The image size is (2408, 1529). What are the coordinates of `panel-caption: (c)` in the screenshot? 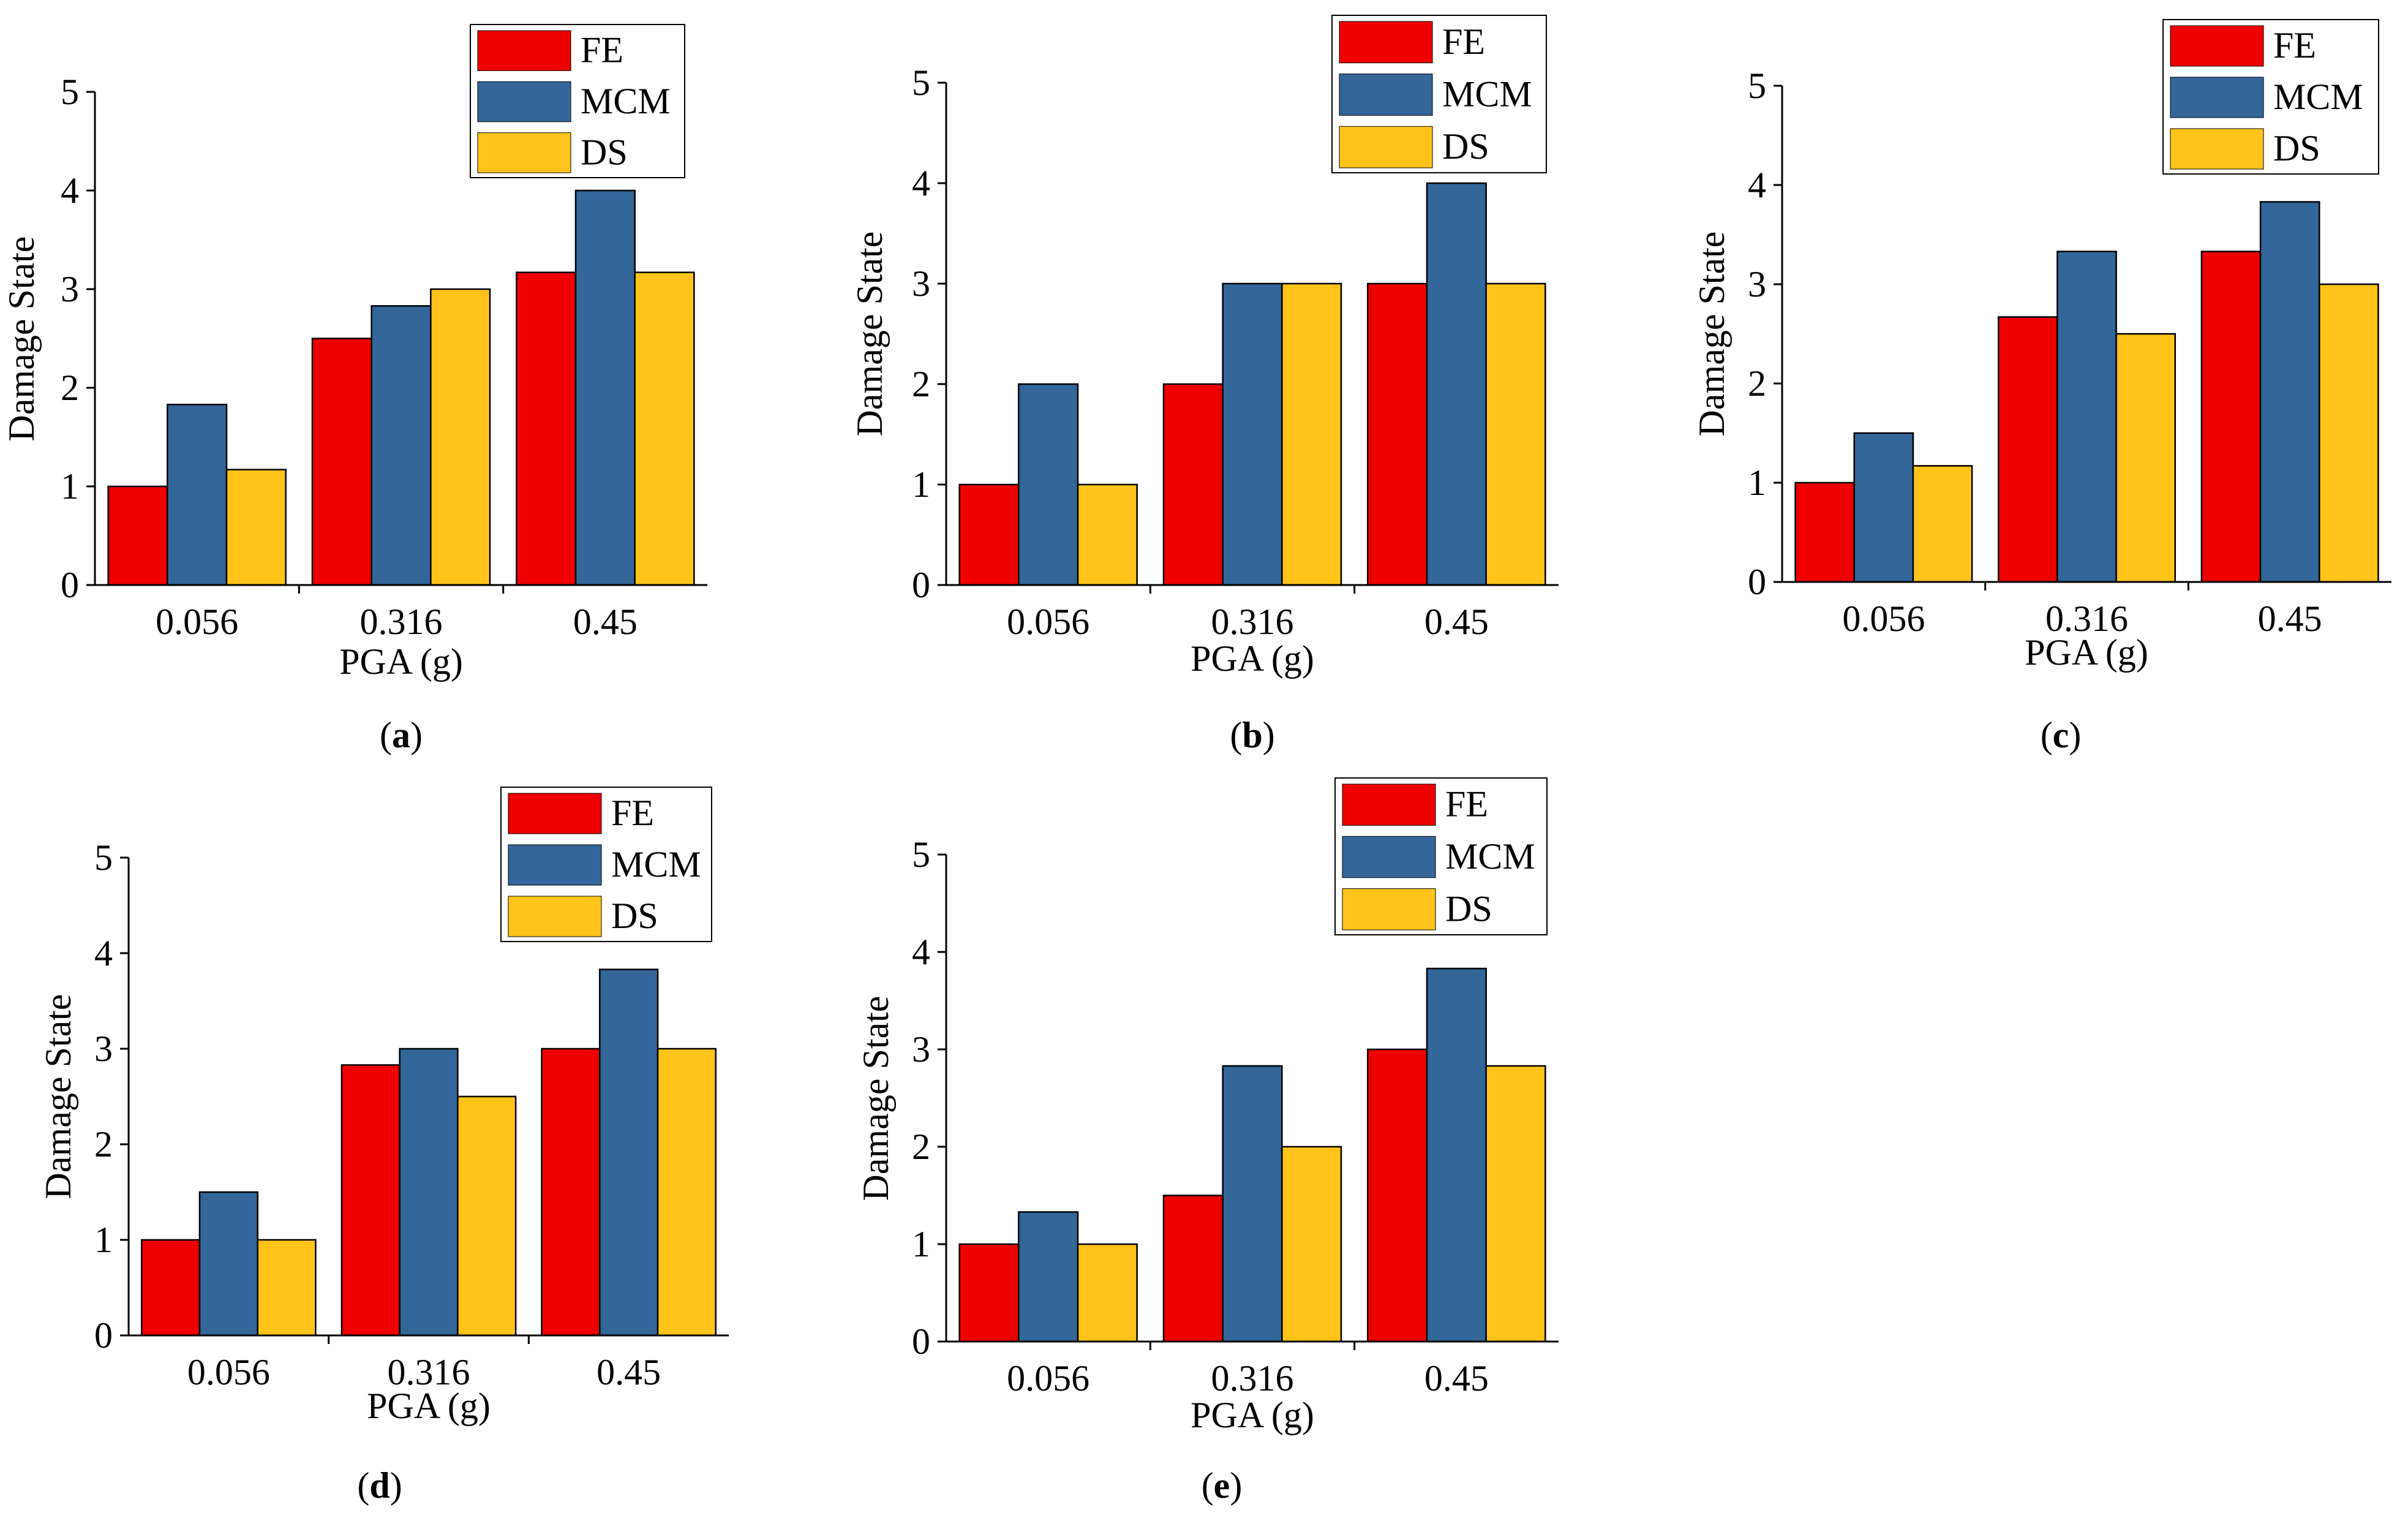 It's located at (2061, 735).